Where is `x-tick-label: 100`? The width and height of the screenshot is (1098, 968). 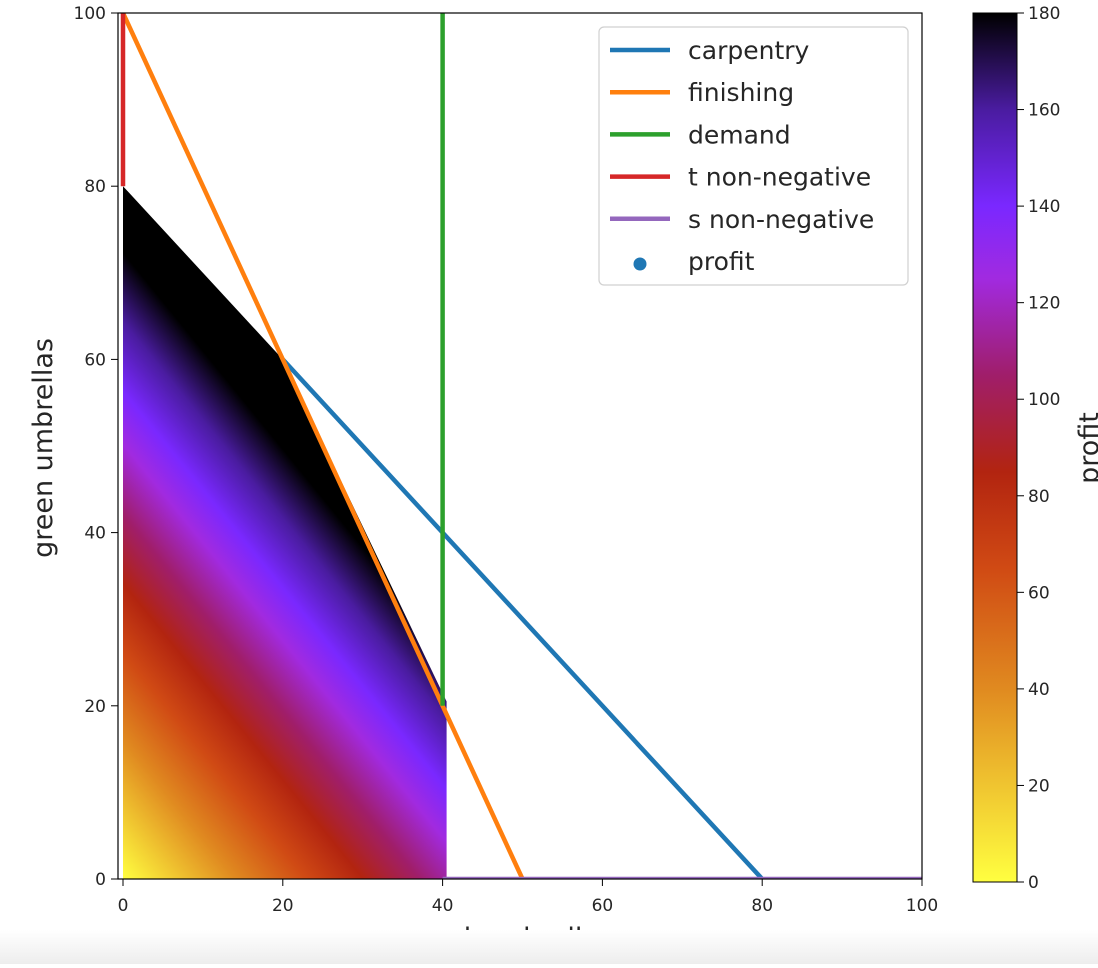
x-tick-label: 100 is located at coordinates (922, 906).